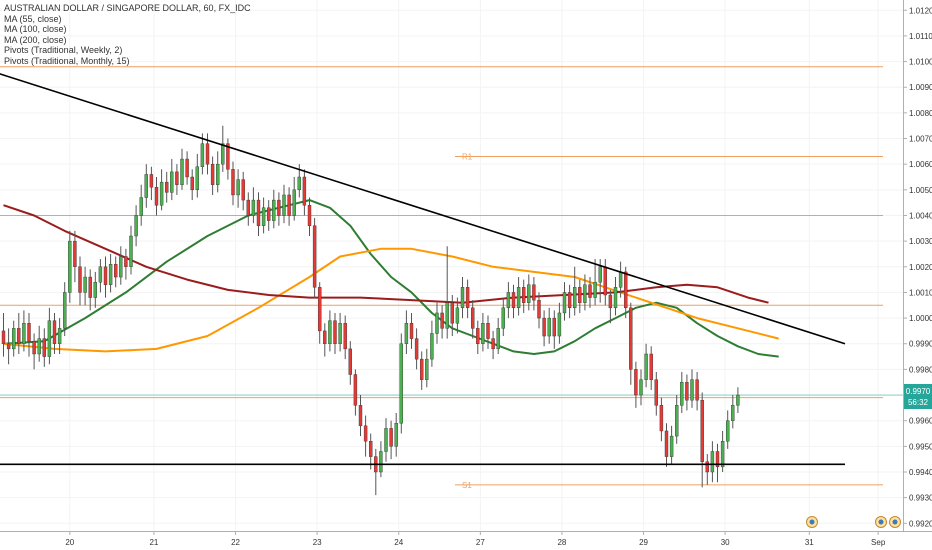  I want to click on legend-pivots-weekly: Pivots (Traditional, Weekly, 2), so click(63, 50).